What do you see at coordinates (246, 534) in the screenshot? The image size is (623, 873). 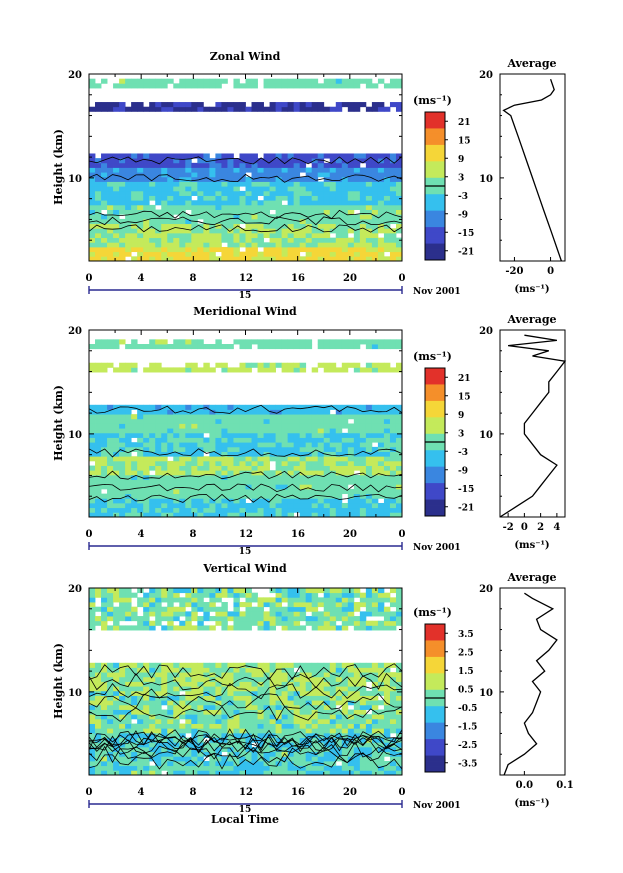 I see `xtick-label: 12` at bounding box center [246, 534].